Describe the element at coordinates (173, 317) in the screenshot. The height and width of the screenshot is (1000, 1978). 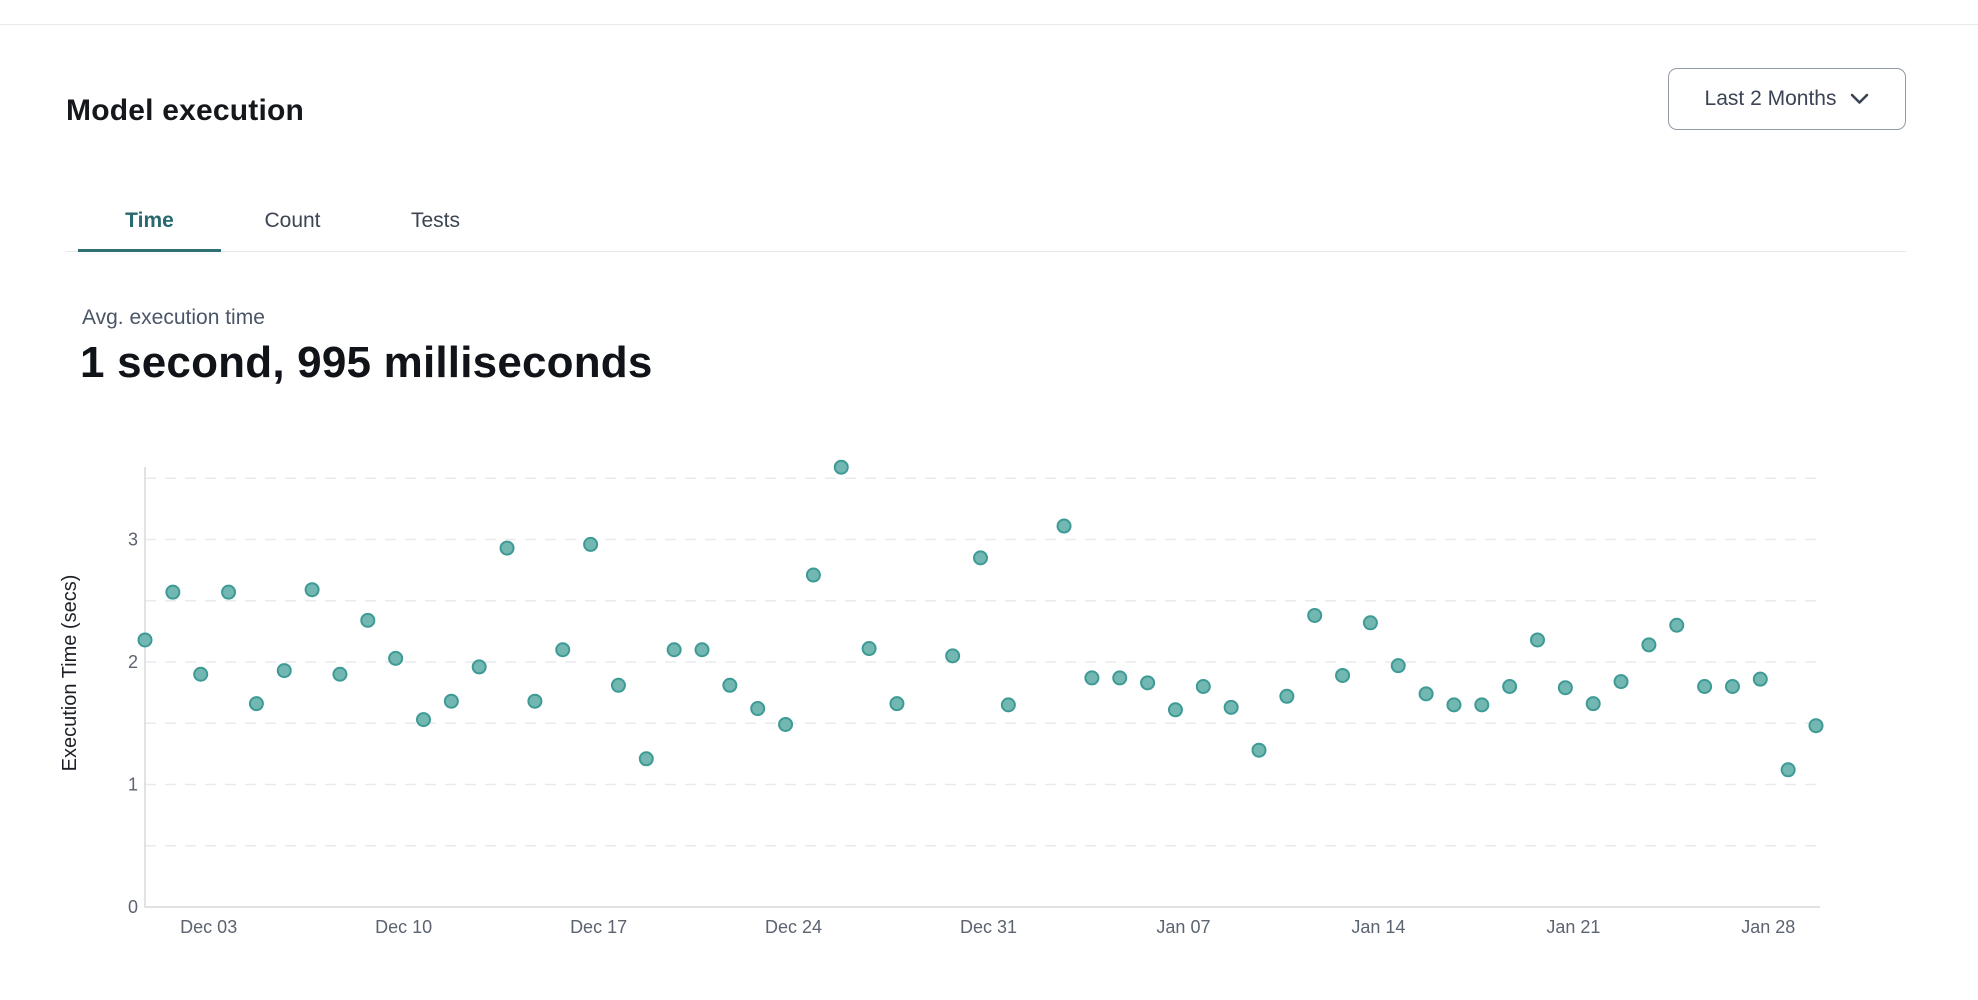
I see `stat-label: Avg. execution time` at that location.